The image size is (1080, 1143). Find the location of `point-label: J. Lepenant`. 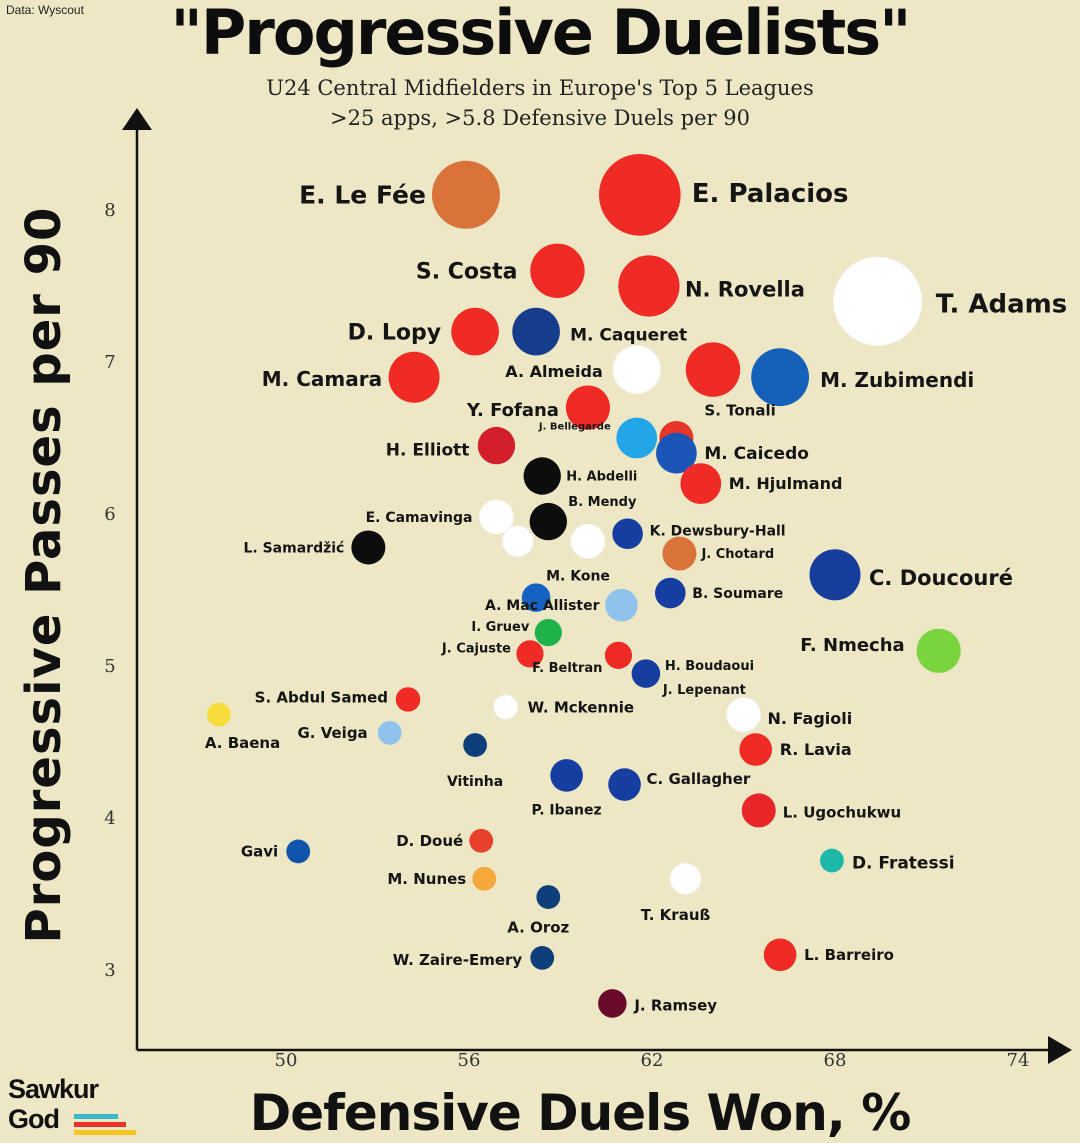

point-label: J. Lepenant is located at coordinates (704, 690).